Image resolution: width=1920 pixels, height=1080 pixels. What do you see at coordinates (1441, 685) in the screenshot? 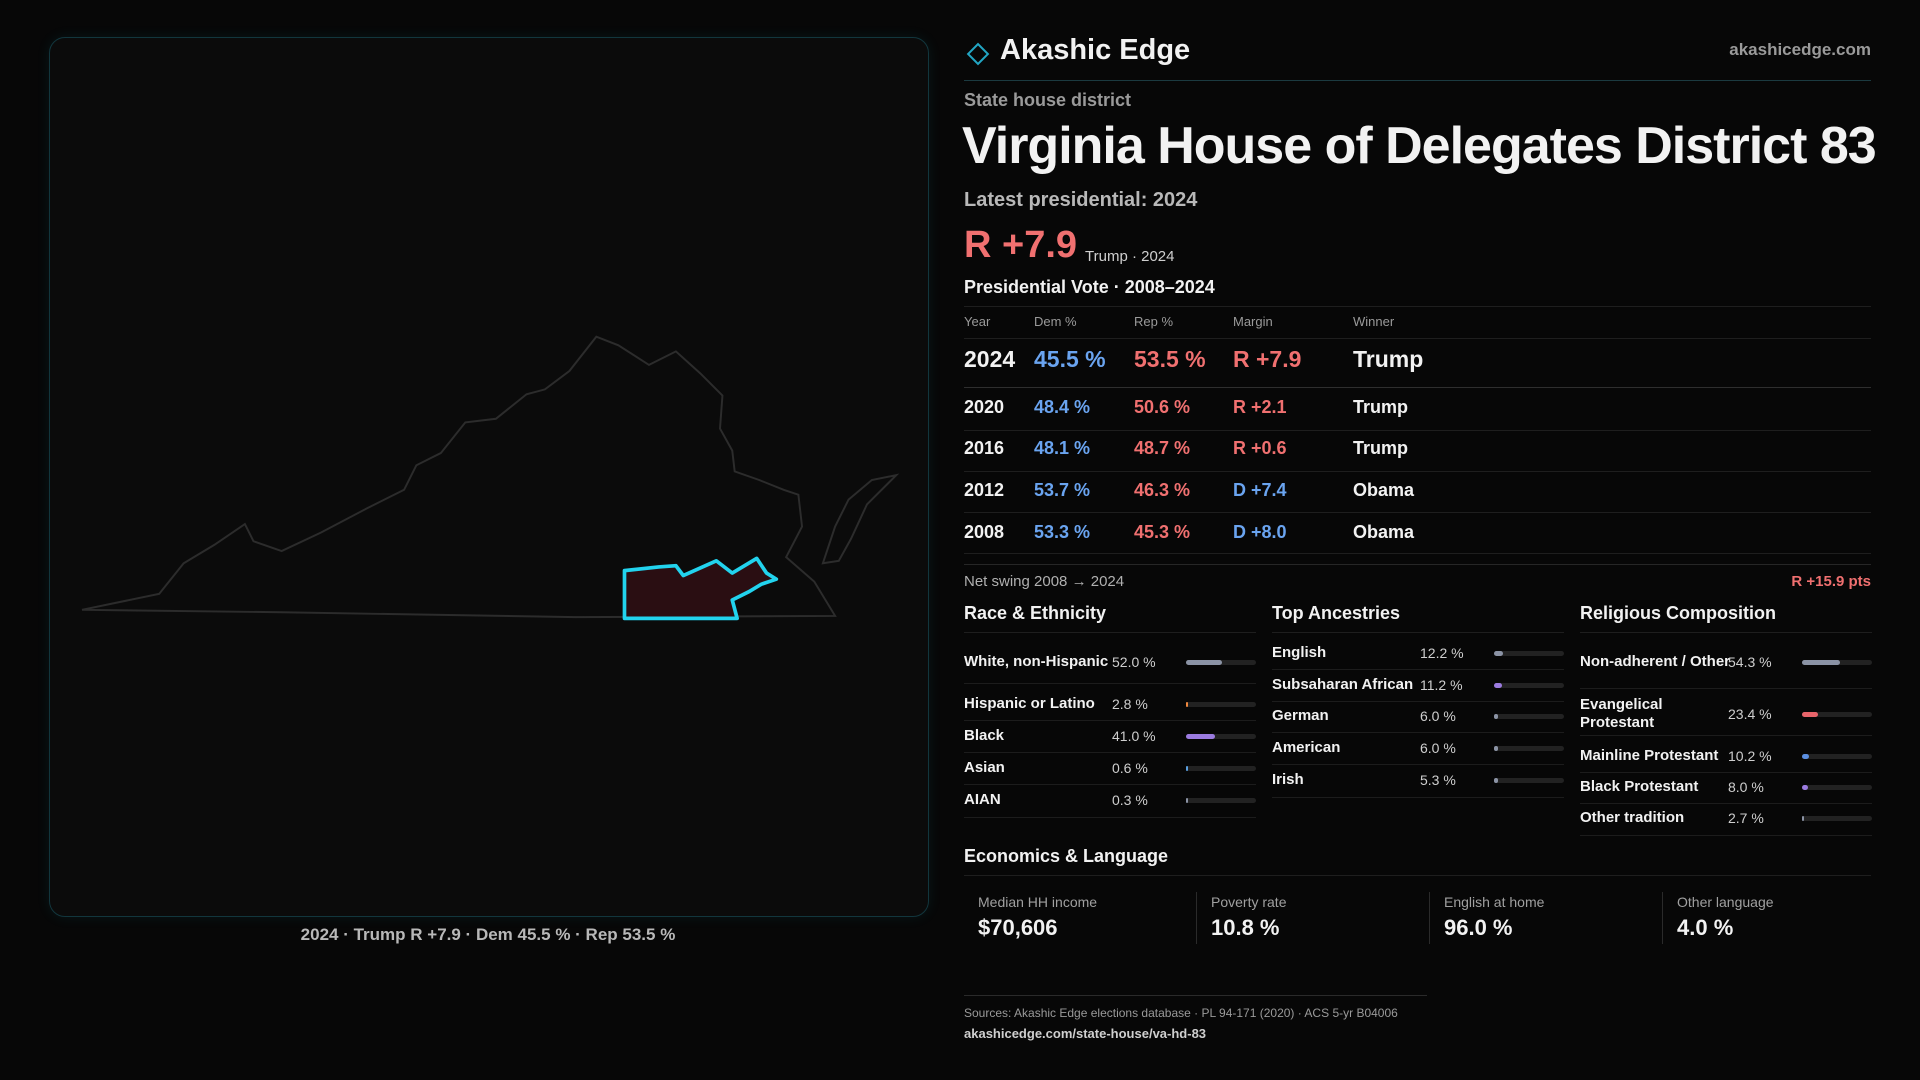
I see `item-value: 11.2 %` at bounding box center [1441, 685].